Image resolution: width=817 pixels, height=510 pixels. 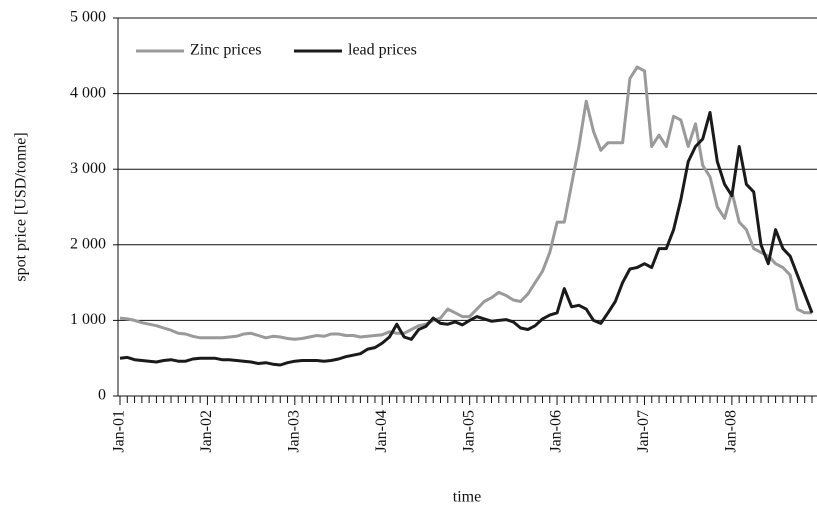 I want to click on y-tick-label: 1 000, so click(x=88, y=319).